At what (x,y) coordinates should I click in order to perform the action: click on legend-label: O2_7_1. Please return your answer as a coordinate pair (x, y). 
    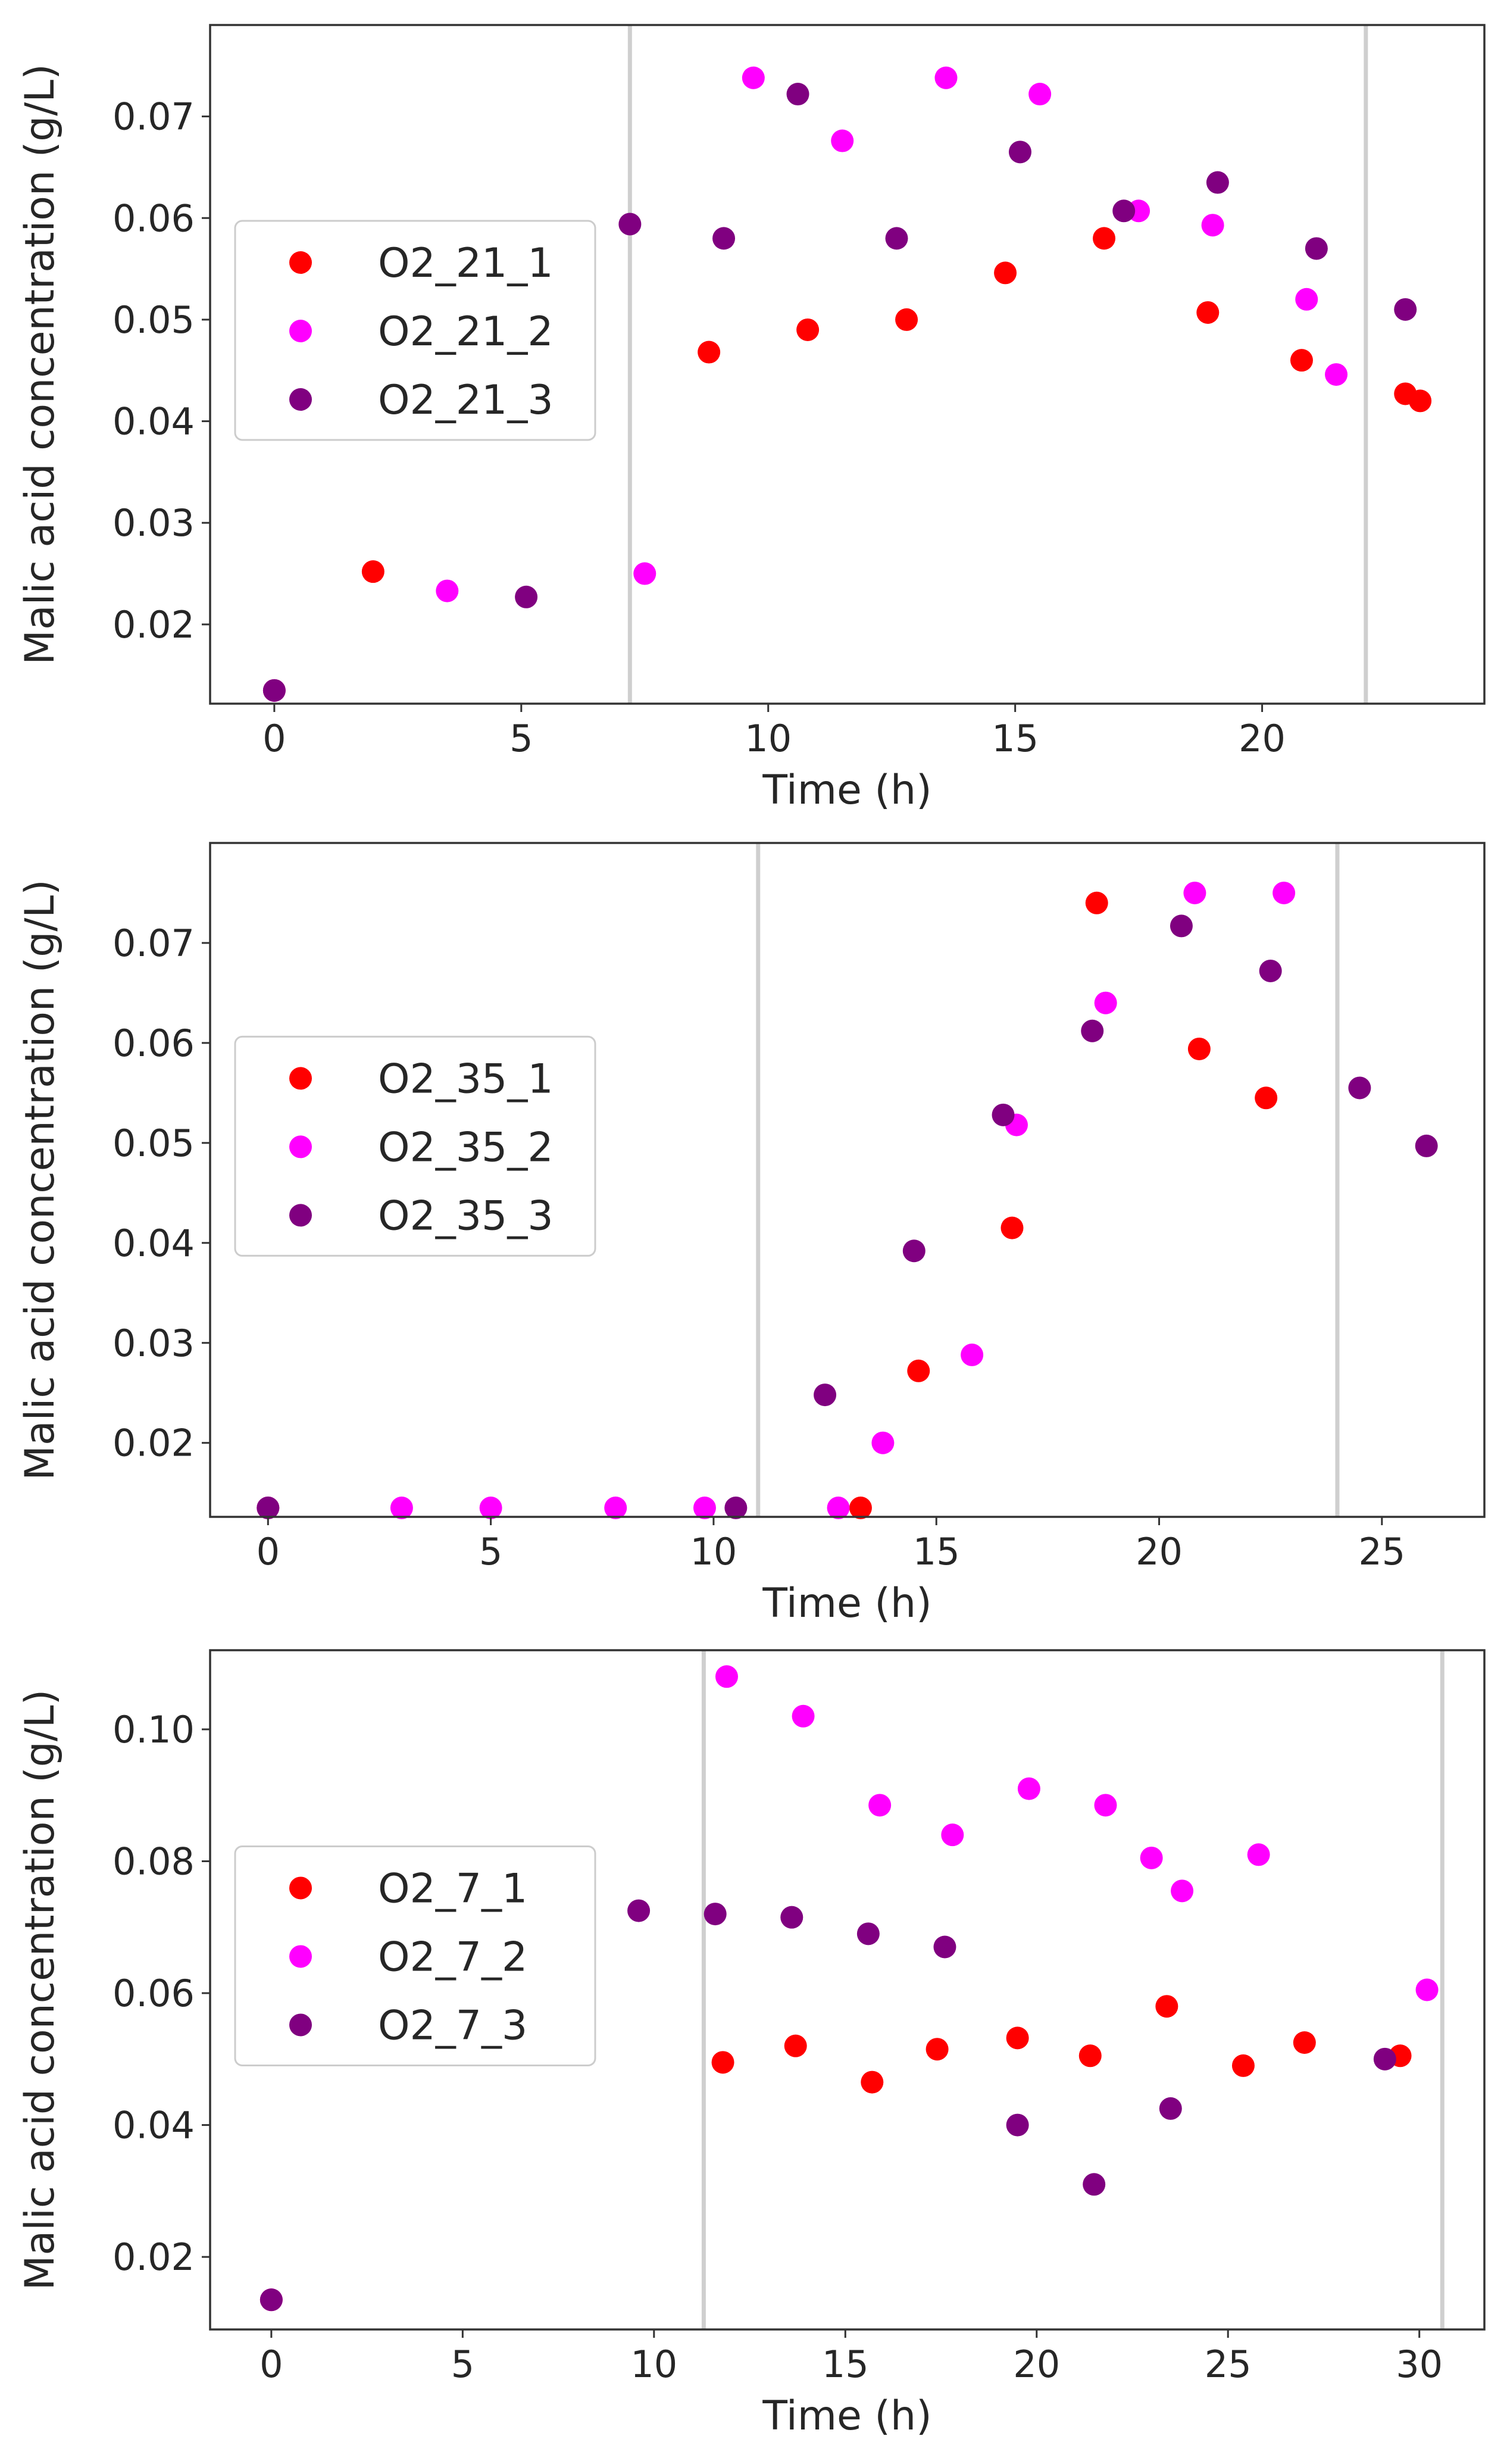
    Looking at the image, I should click on (452, 1888).